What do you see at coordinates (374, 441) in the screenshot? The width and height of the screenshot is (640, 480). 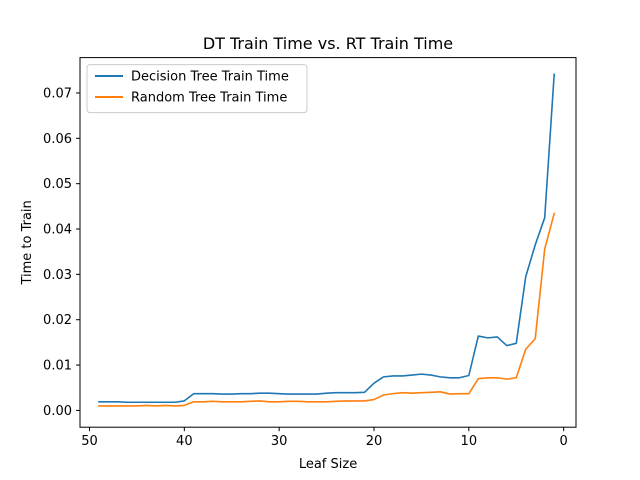 I see `x-tick-label: 20` at bounding box center [374, 441].